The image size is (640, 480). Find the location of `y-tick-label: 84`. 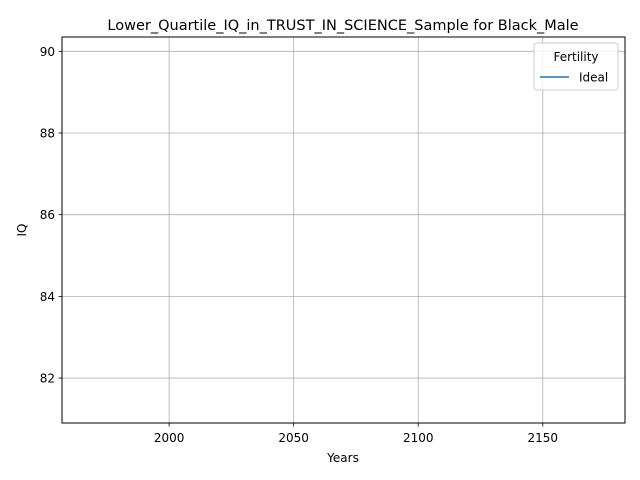

y-tick-label: 84 is located at coordinates (47, 297).